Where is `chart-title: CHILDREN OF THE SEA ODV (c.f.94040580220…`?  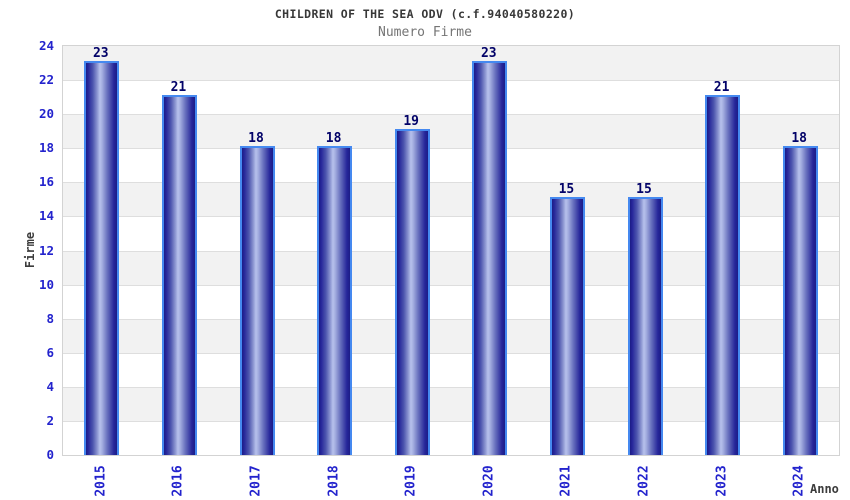
chart-title: CHILDREN OF THE SEA ODV (c.f.94040580220… is located at coordinates (425, 14).